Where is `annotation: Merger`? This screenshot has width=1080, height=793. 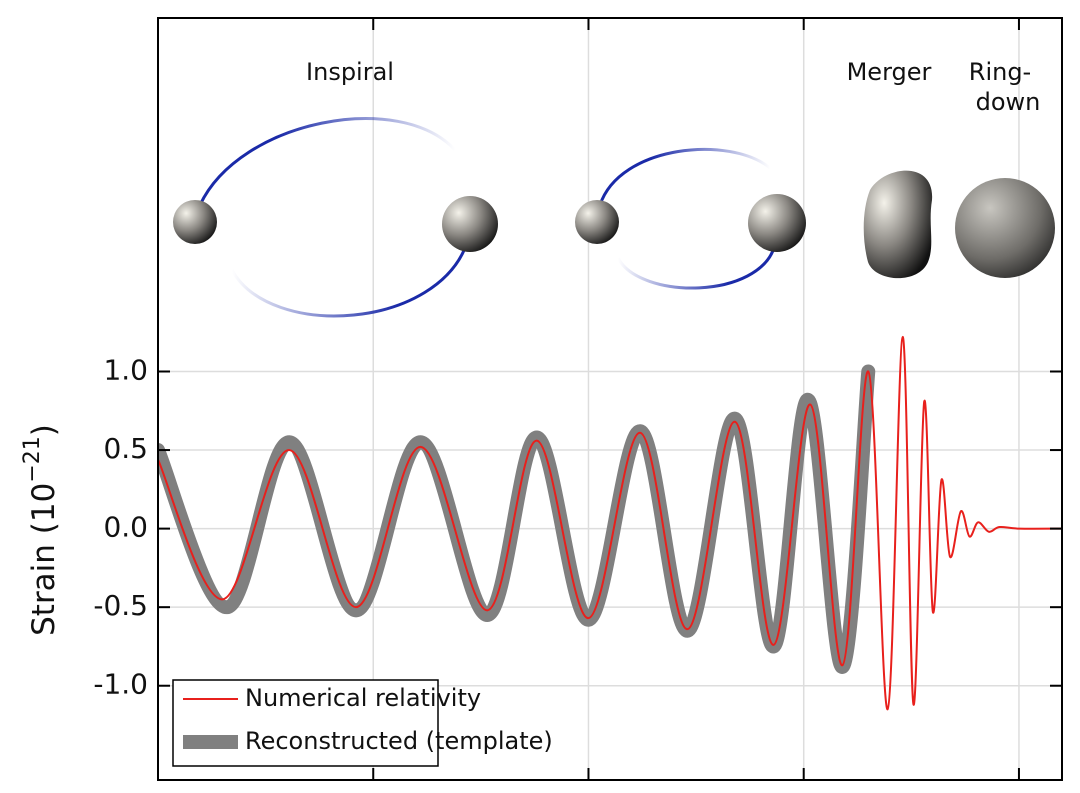
annotation: Merger is located at coordinates (889, 72).